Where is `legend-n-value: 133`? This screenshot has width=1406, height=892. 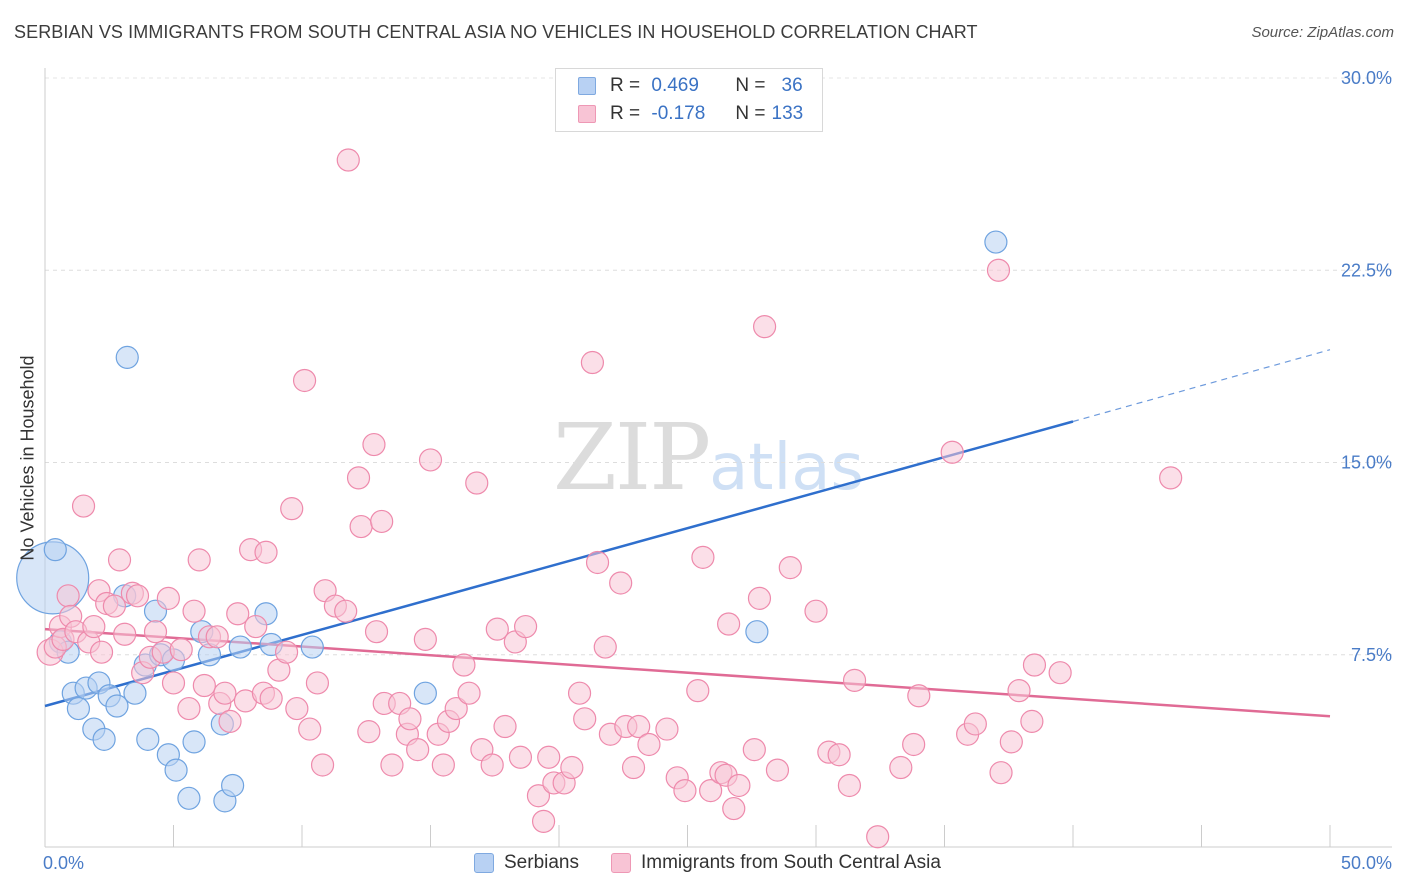
legend-n-value: 133 is located at coordinates (787, 113).